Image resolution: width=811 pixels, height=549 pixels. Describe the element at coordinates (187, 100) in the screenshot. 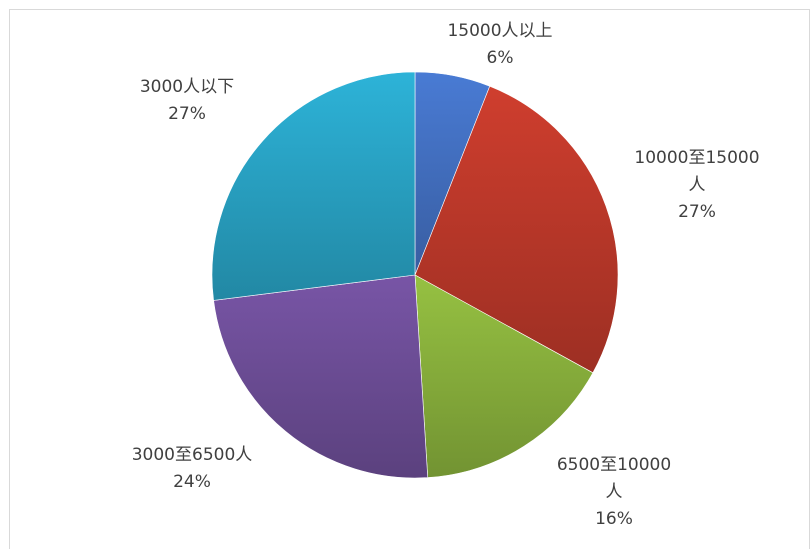

I see `slice-label-5: 3000人以下 27%` at that location.